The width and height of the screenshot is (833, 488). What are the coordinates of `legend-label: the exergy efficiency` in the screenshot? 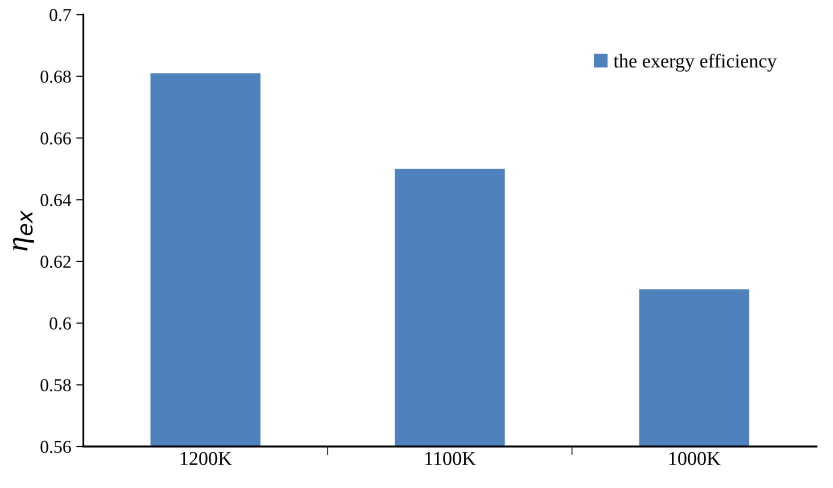 It's located at (695, 63).